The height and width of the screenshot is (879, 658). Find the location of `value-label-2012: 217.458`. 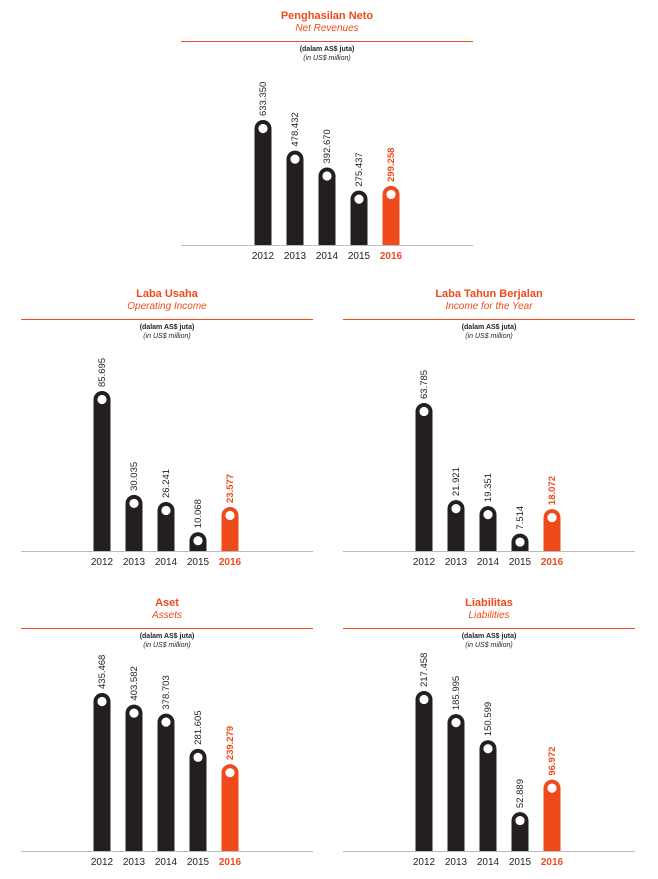

value-label-2012: 217.458 is located at coordinates (424, 670).